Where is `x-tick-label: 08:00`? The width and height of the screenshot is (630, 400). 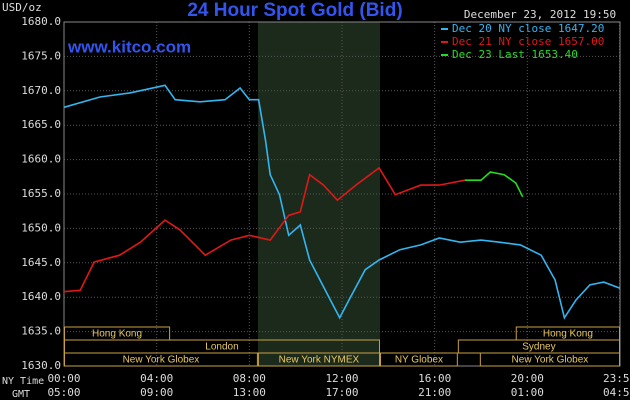 x-tick-label: 08:00 is located at coordinates (249, 378).